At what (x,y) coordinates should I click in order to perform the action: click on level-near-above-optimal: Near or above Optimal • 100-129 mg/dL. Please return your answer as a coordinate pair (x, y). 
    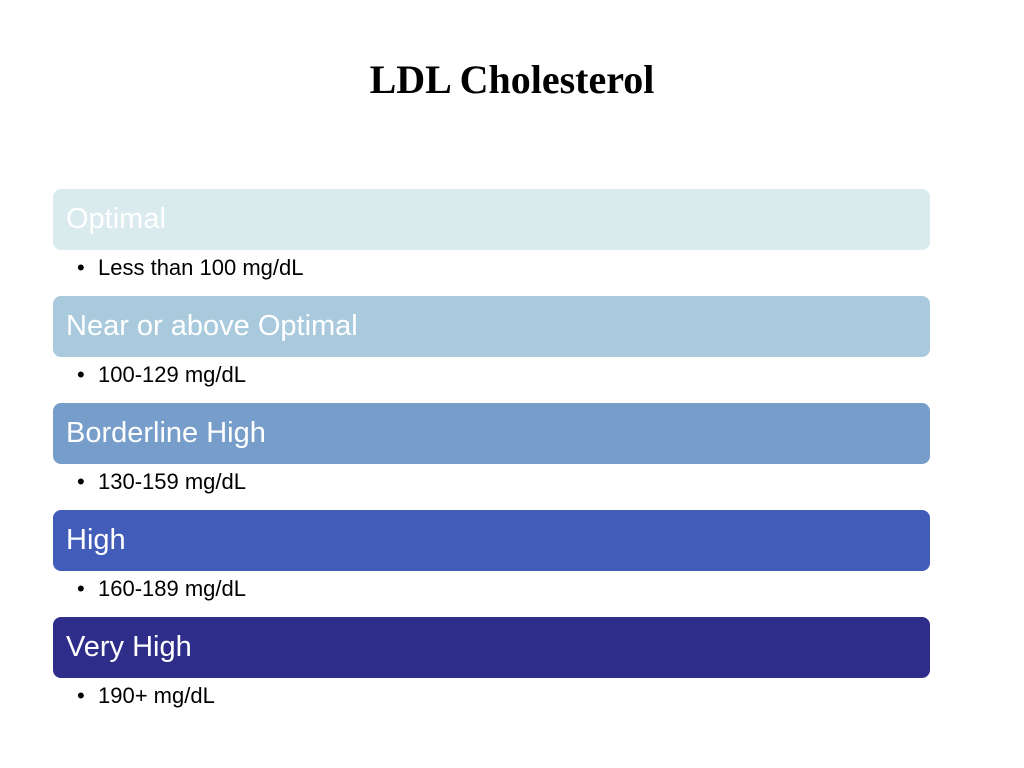
    Looking at the image, I should click on (491, 349).